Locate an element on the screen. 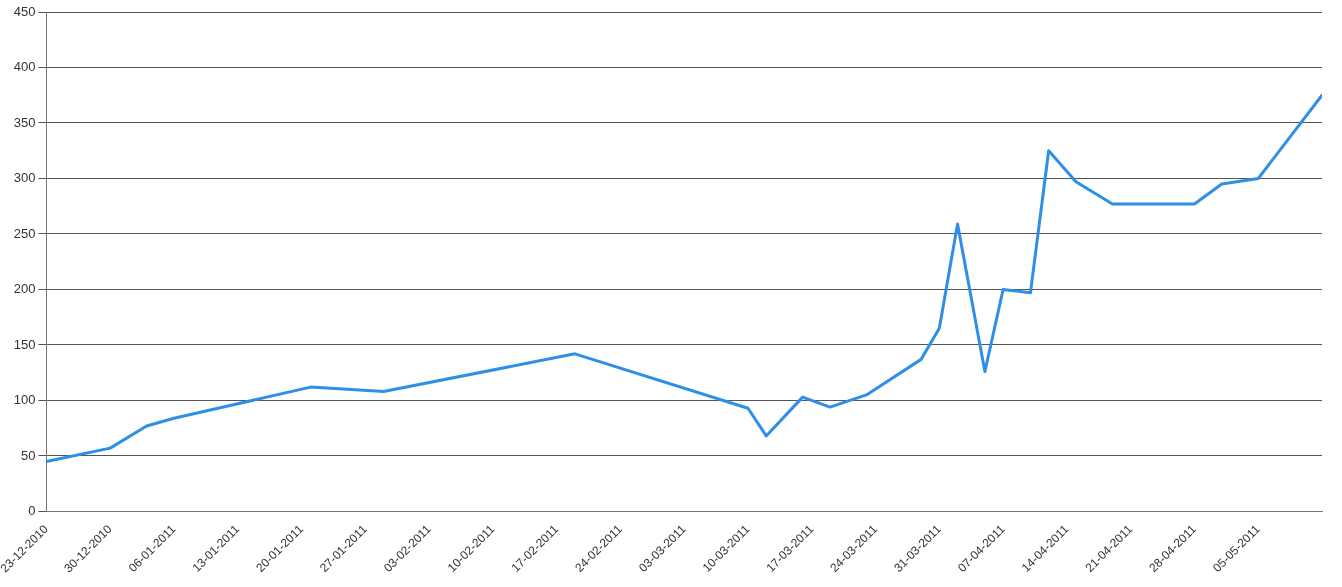 The width and height of the screenshot is (1342, 587). y-tick-label: 450 is located at coordinates (24, 11).